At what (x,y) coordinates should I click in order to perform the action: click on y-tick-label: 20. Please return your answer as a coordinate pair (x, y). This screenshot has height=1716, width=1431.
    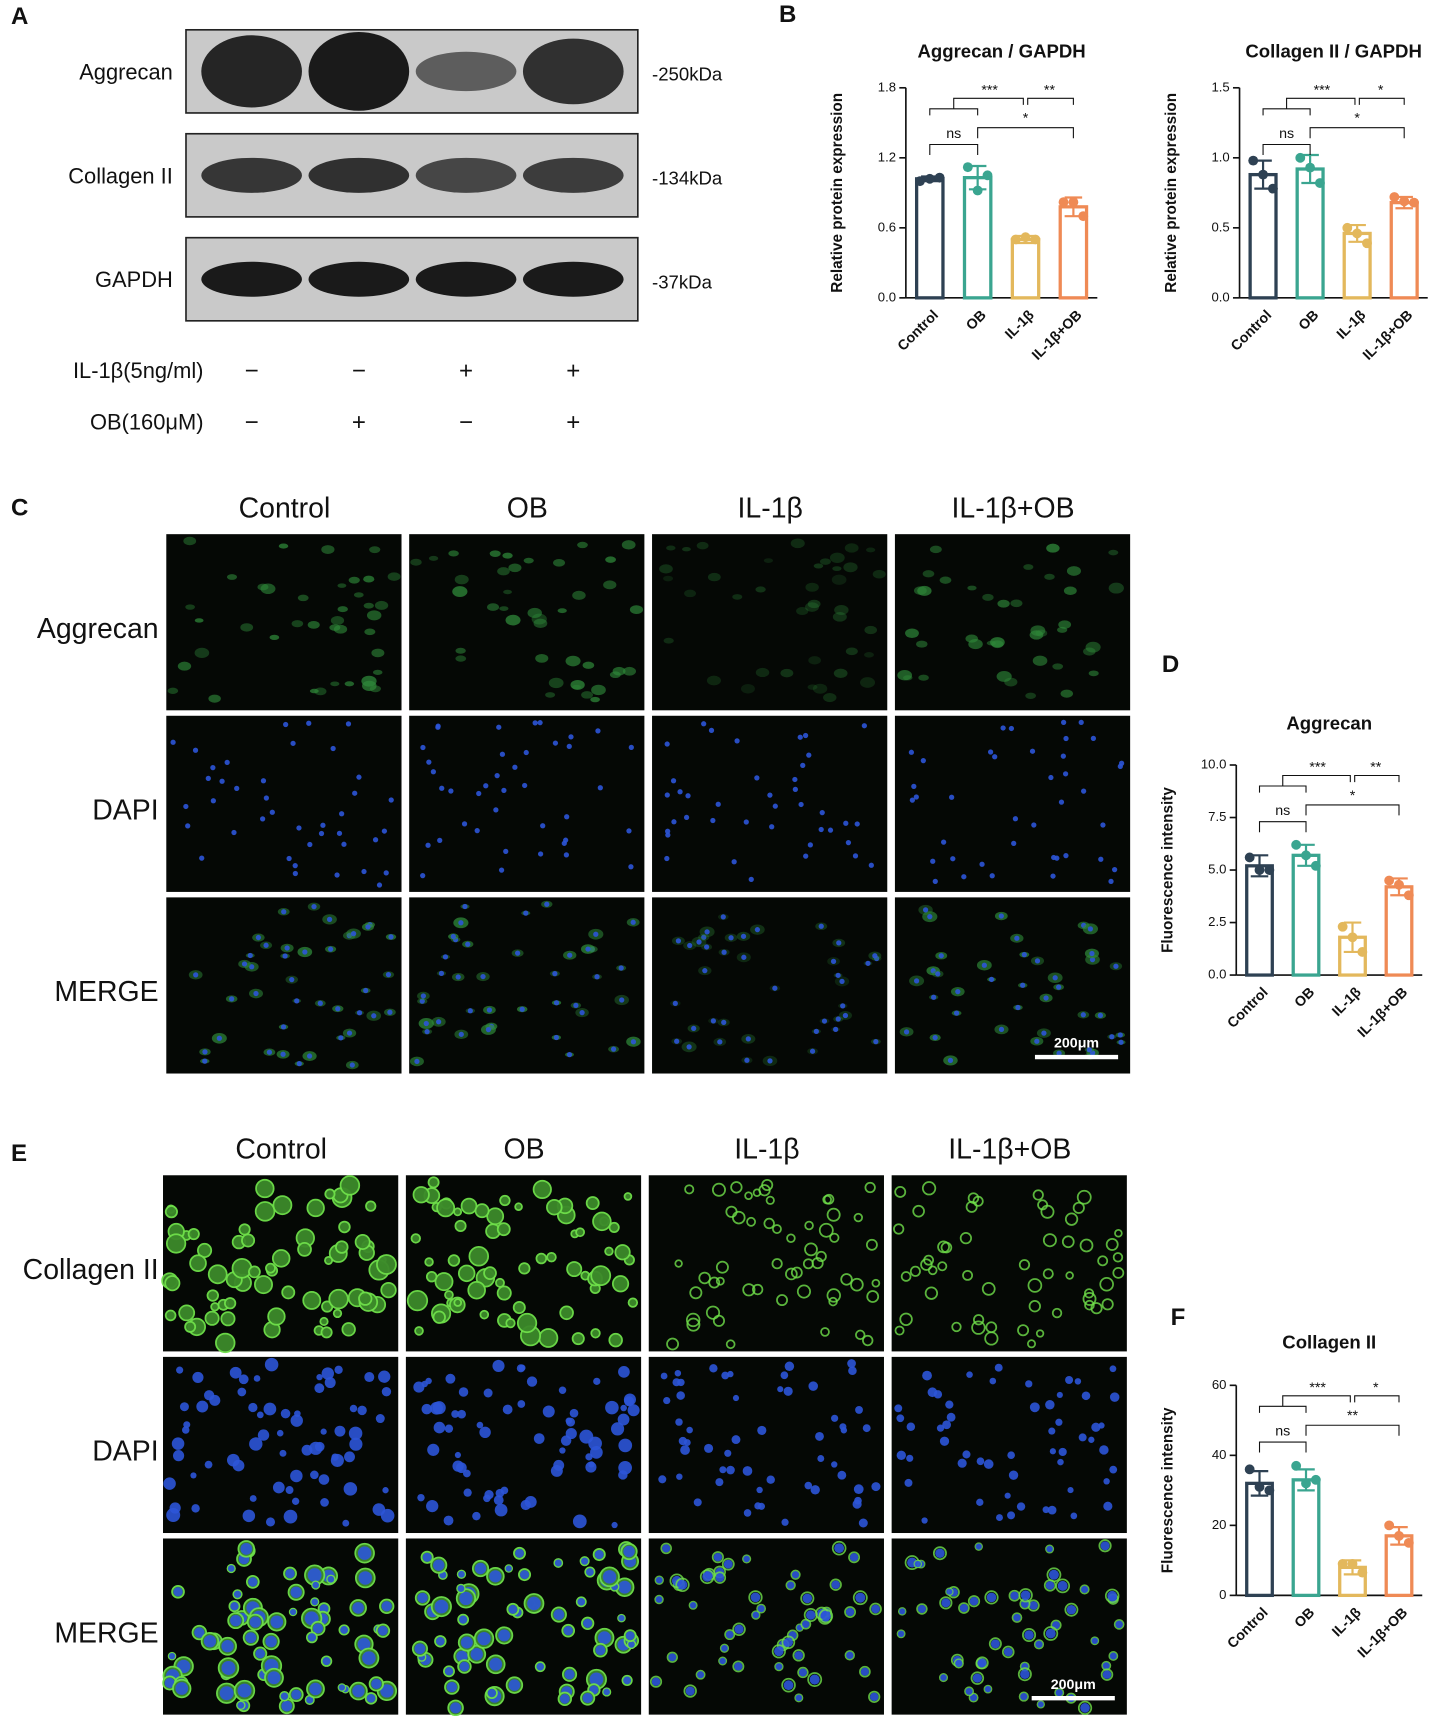
    Looking at the image, I should click on (1219, 1524).